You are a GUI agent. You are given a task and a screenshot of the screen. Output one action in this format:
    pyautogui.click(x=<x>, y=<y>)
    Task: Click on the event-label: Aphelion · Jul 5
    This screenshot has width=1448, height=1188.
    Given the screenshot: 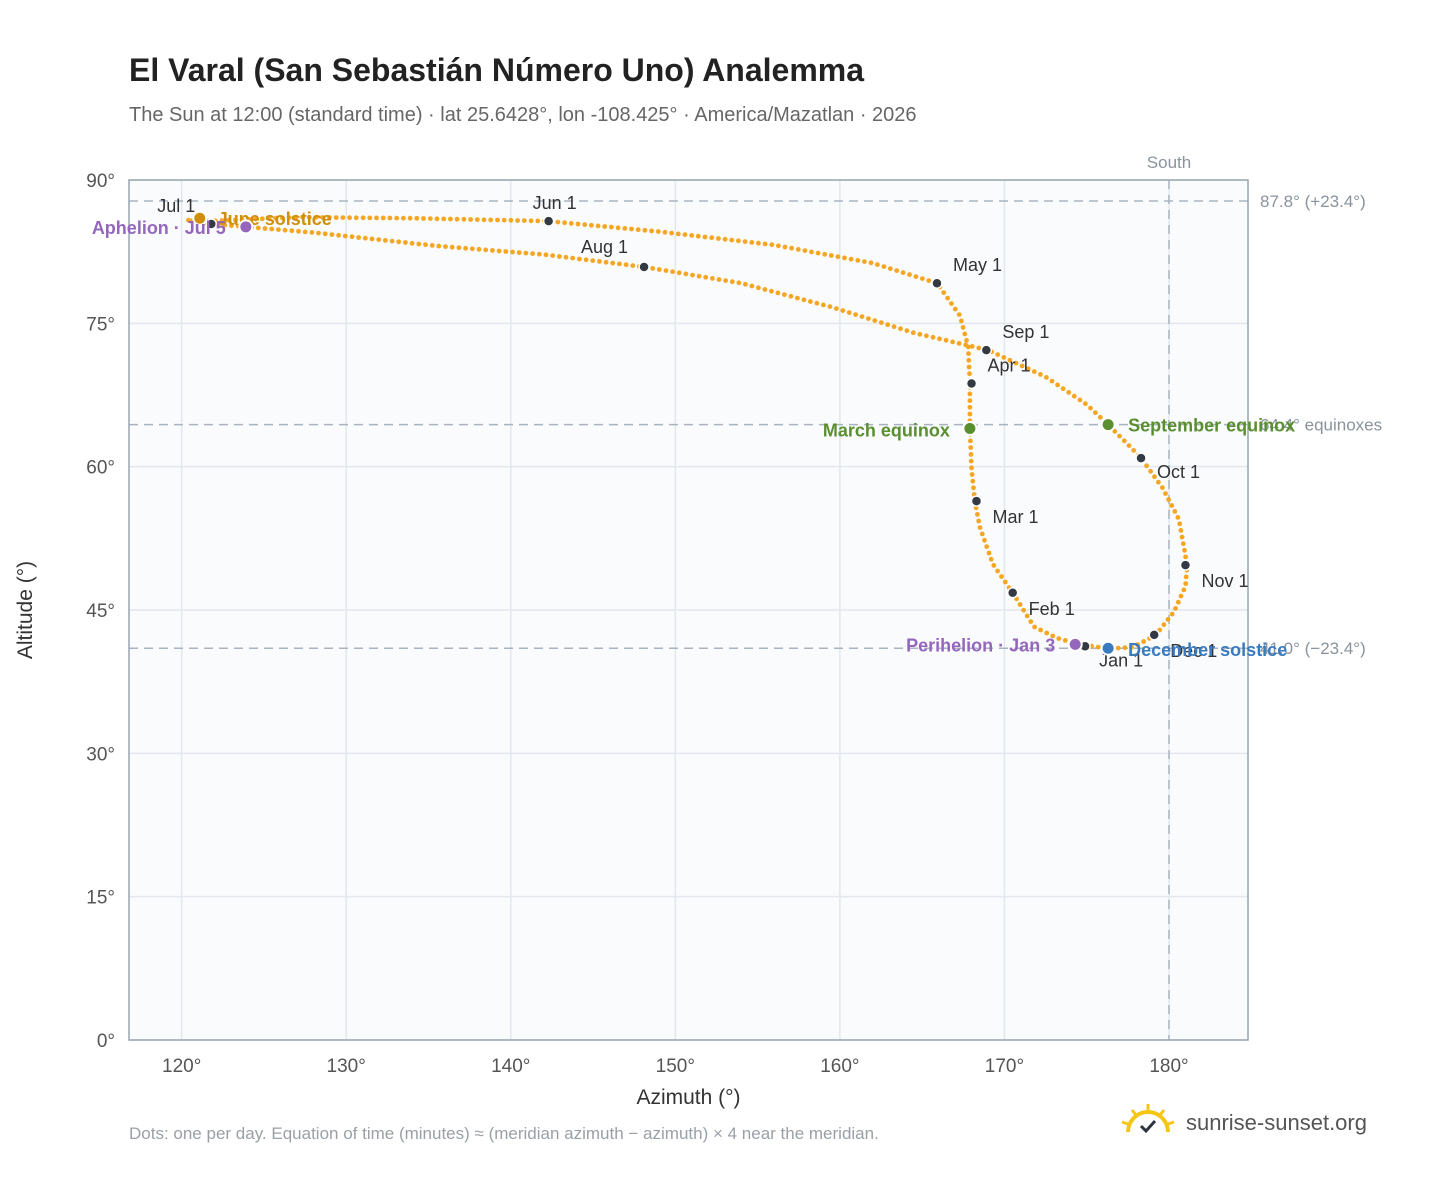 What is the action you would take?
    pyautogui.click(x=159, y=228)
    